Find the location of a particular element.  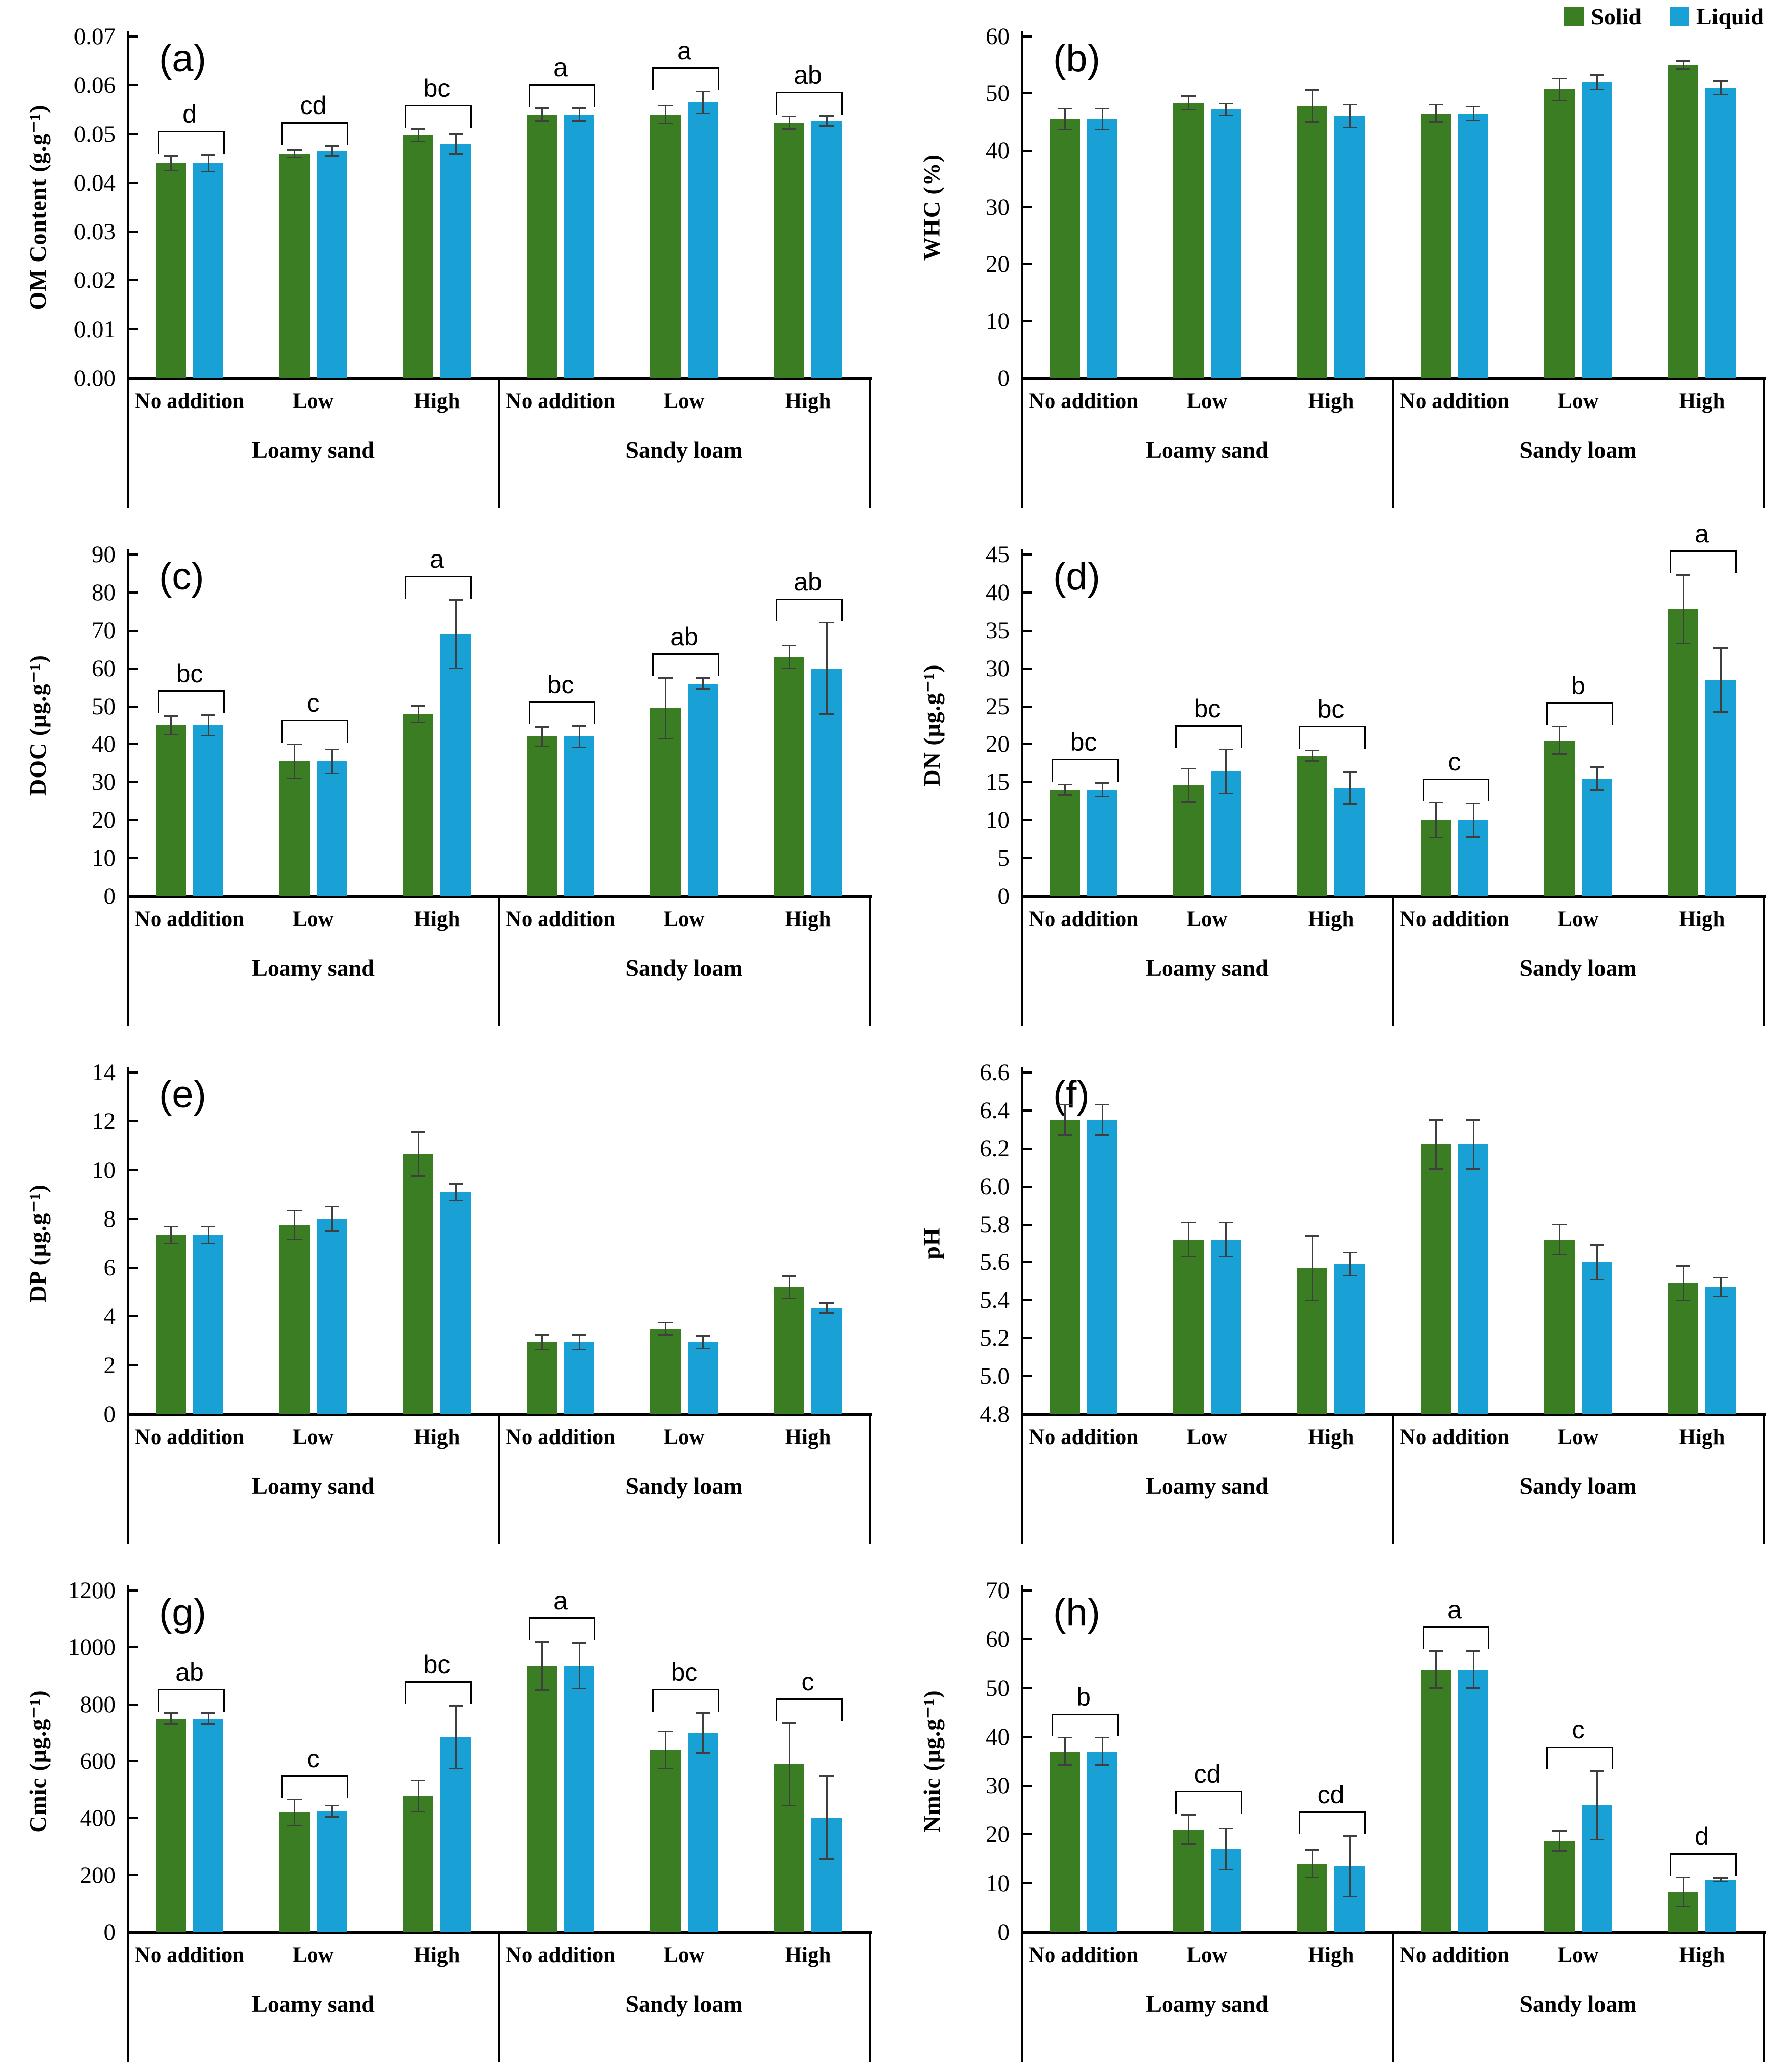

y-tick-label: 40 is located at coordinates (998, 1736).